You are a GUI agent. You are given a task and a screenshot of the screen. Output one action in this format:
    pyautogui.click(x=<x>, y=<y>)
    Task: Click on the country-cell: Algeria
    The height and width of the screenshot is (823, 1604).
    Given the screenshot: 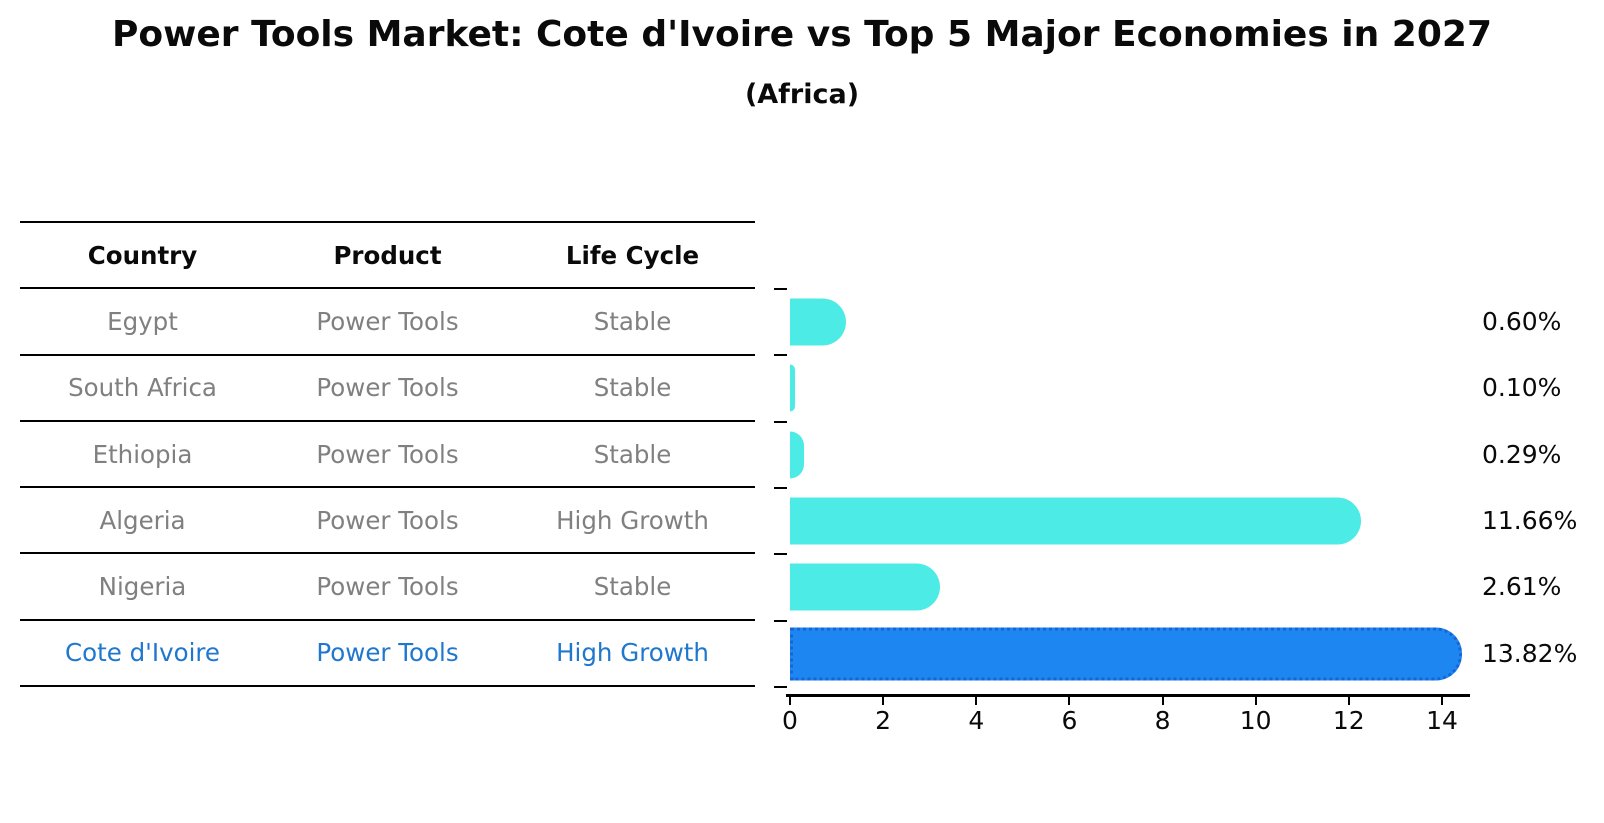 What is the action you would take?
    pyautogui.click(x=142, y=520)
    